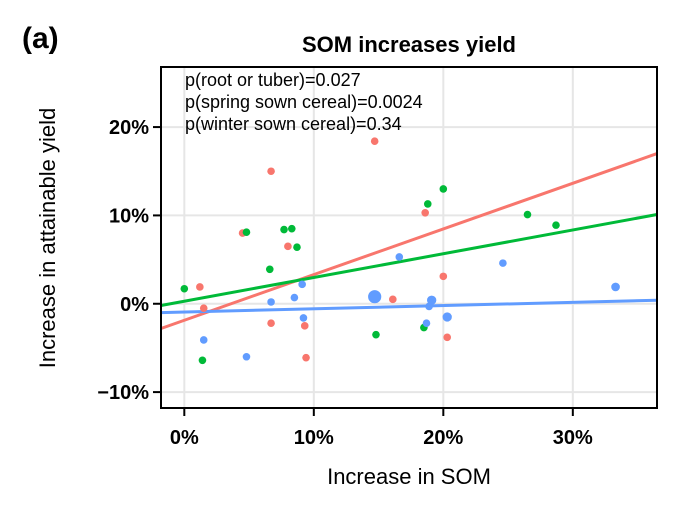 Image resolution: width=690 pixels, height=505 pixels. What do you see at coordinates (273, 80) in the screenshot?
I see `p-value-annotation: p(root or tuber)=0.027` at bounding box center [273, 80].